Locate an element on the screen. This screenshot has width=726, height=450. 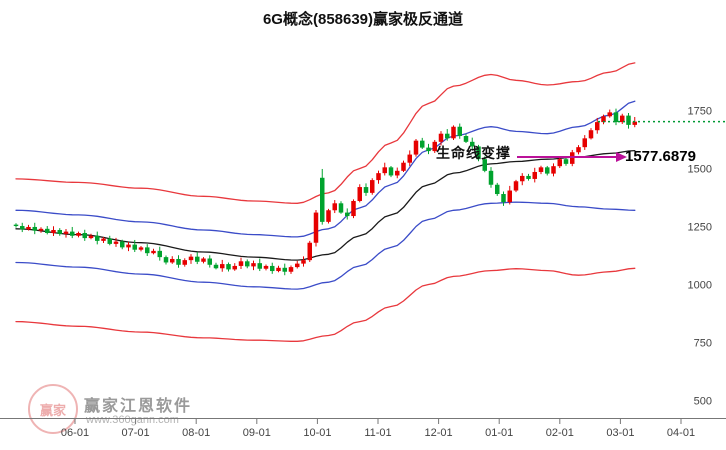
watermark-url: www.360gann.com is located at coordinates (132, 420).